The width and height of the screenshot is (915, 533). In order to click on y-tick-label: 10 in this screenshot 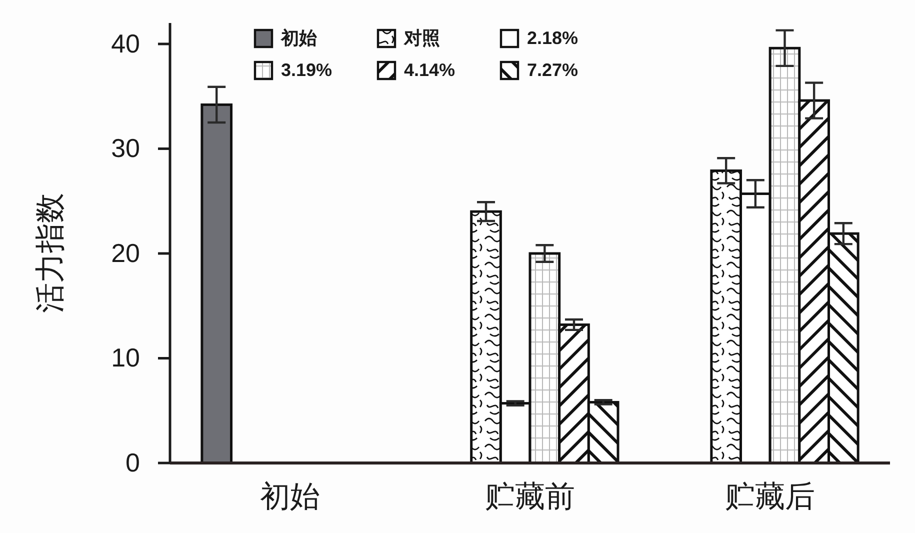, I will do `click(125, 357)`.